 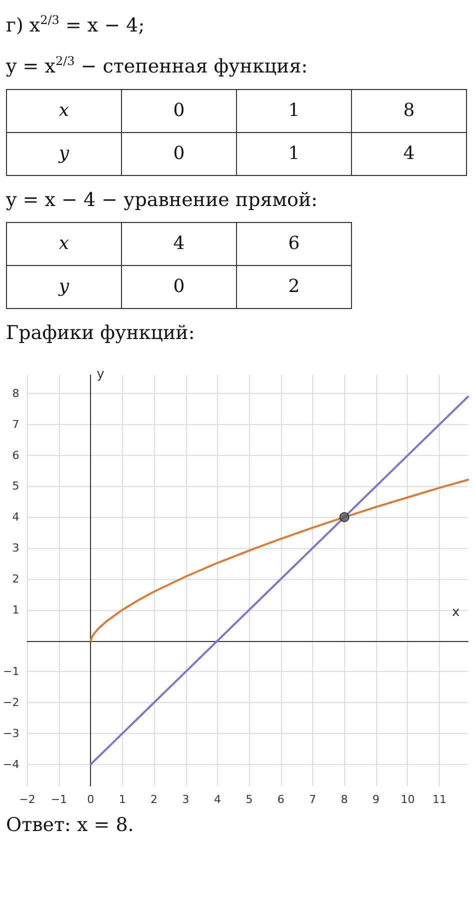 I want to click on text: г) x$^{2/3}$ = x − 4;, so click(x=76, y=25).